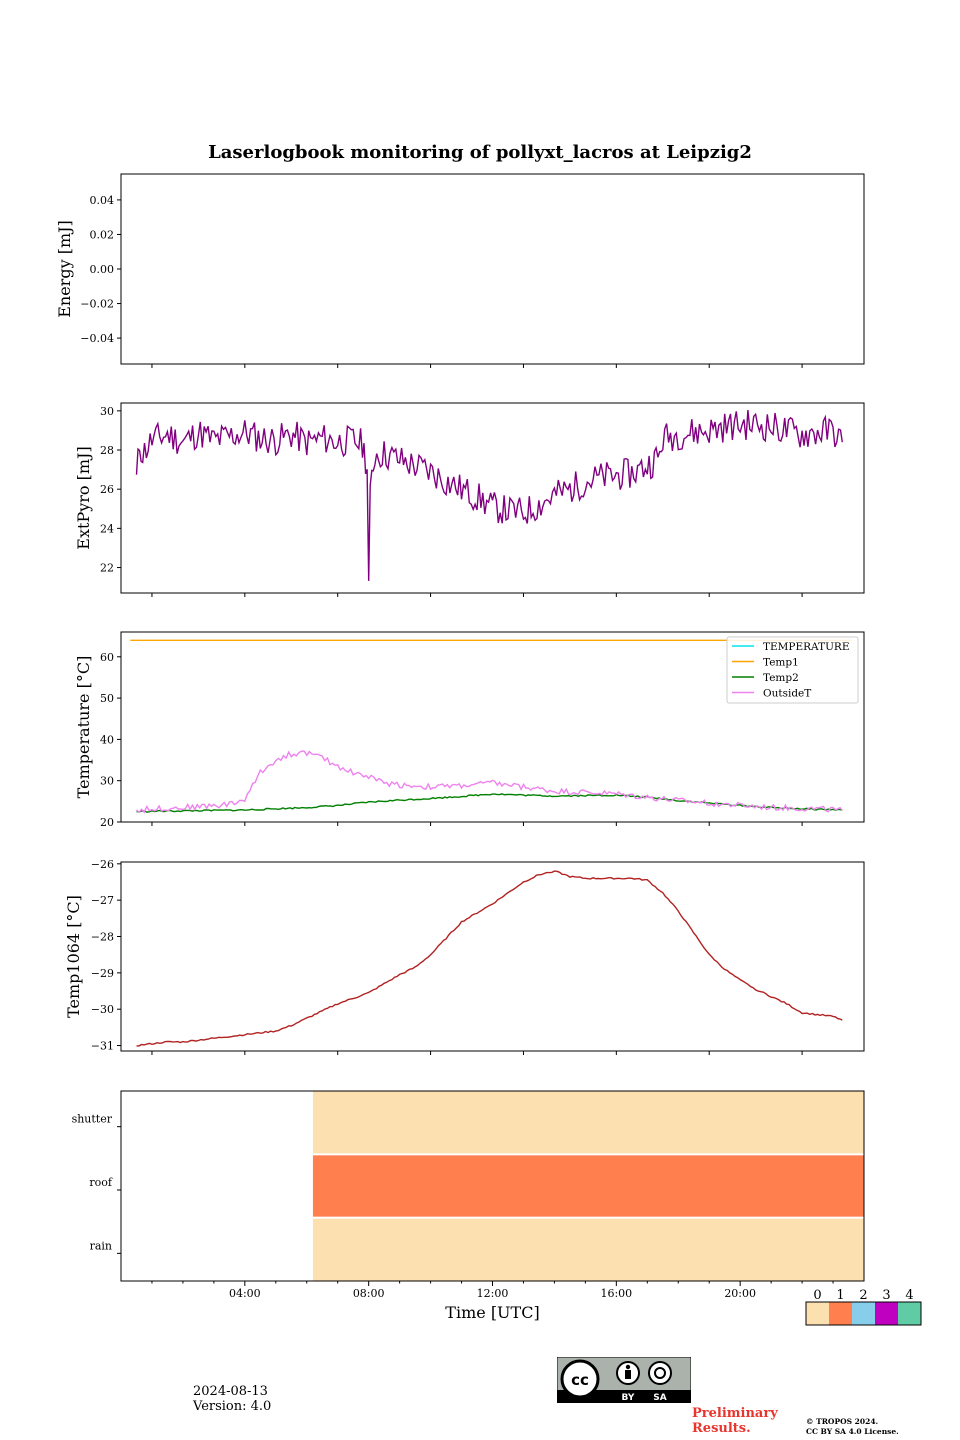 The image size is (960, 1440). Describe the element at coordinates (628, 1398) in the screenshot. I see `cc-by-label: BY` at that location.